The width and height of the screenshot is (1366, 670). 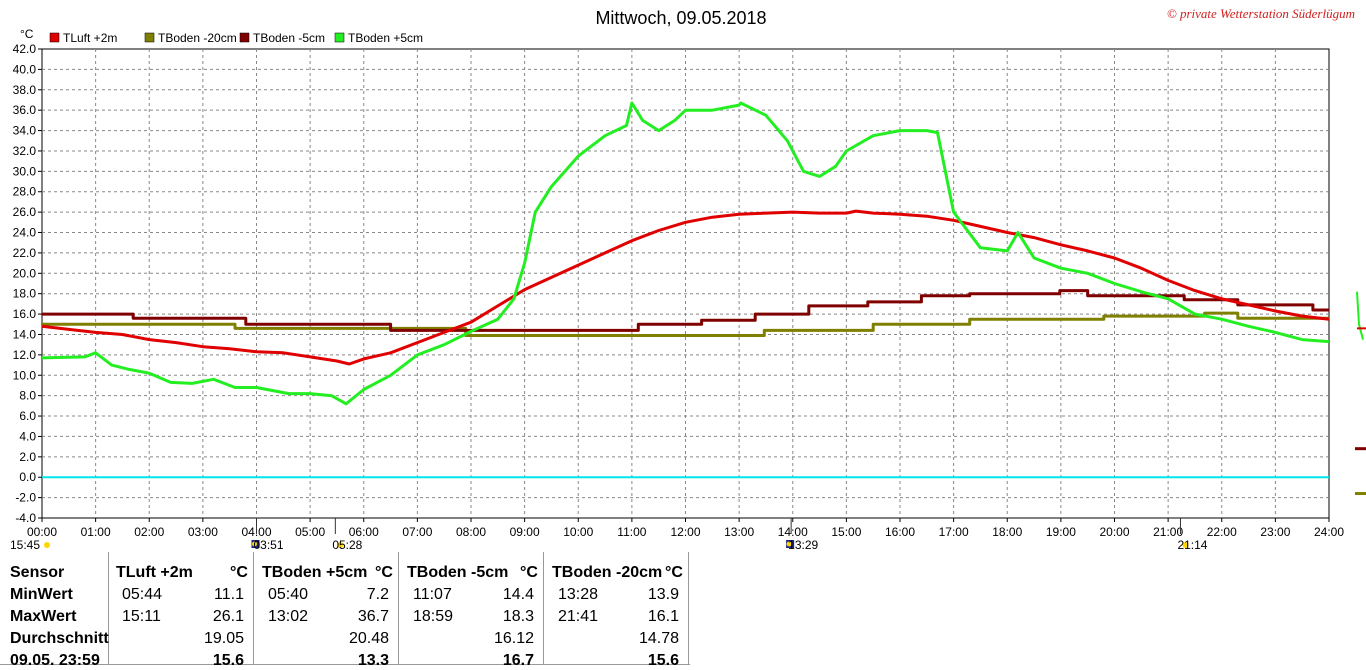 I want to click on y-tick-label: 36.0, so click(x=25, y=110).